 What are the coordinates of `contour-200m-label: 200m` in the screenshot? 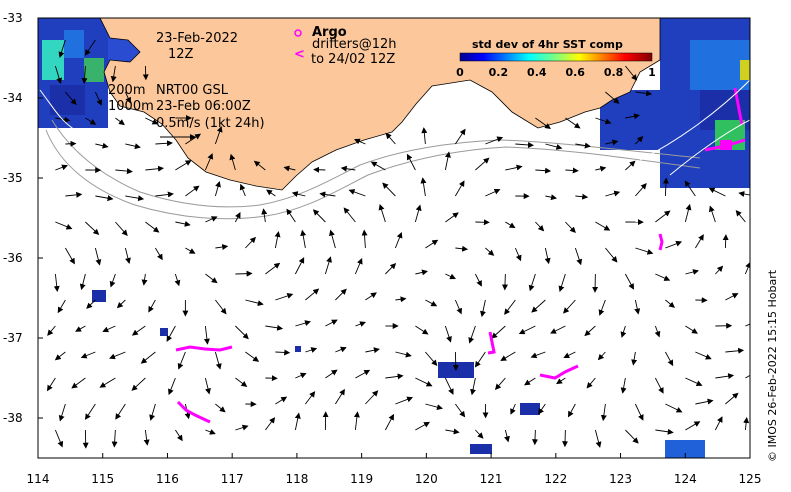 It's located at (126, 90).